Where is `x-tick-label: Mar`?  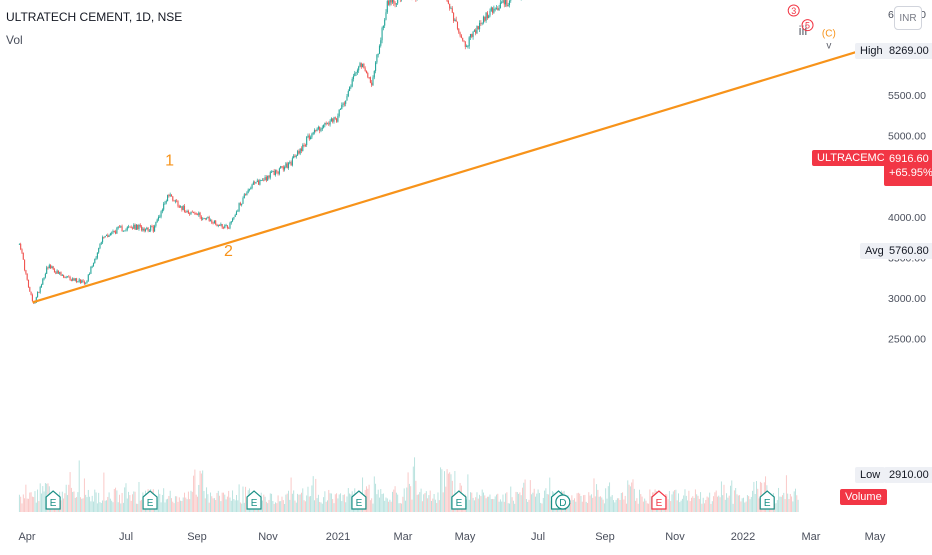
x-tick-label: Mar is located at coordinates (403, 537).